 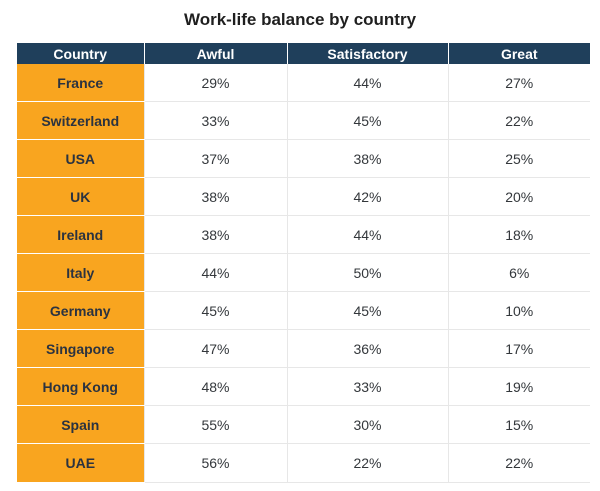 I want to click on satisfactory-value-cell: 36%, so click(x=367, y=348).